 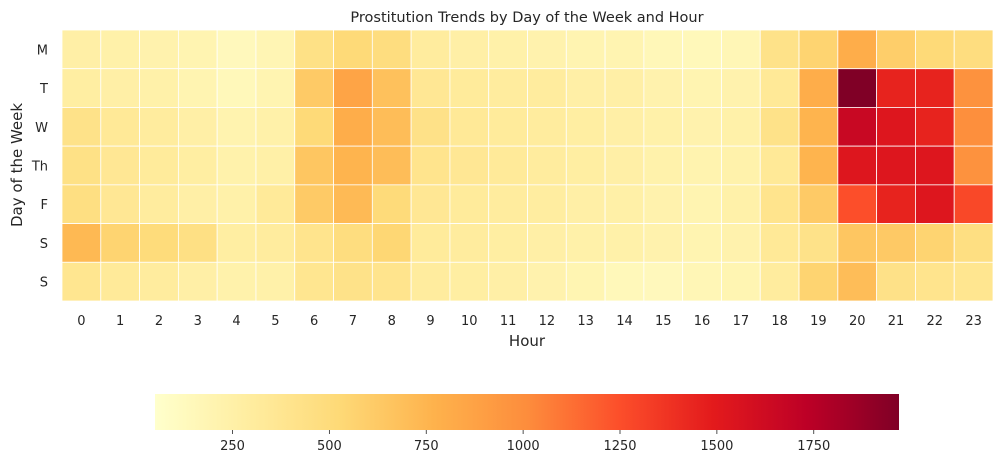 I want to click on y-axis-label: Day of the Week, so click(x=17, y=165).